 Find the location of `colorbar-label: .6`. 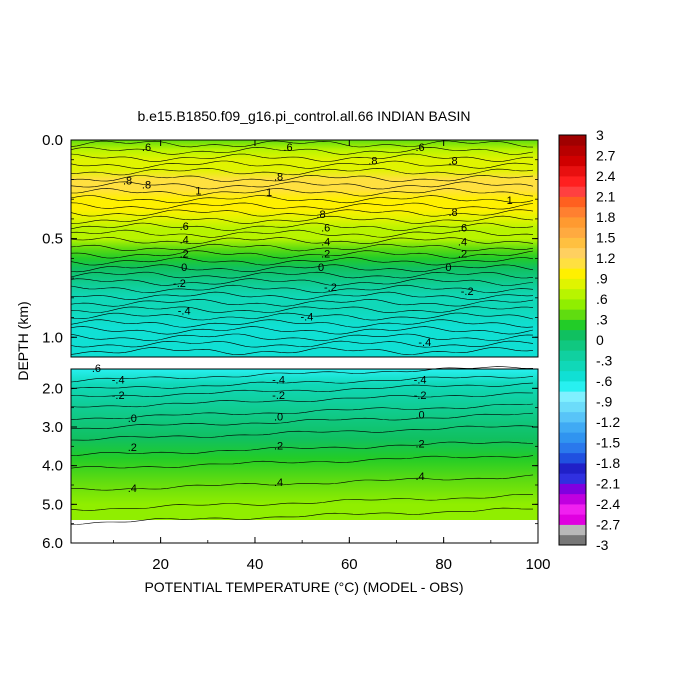

colorbar-label: .6 is located at coordinates (602, 299).